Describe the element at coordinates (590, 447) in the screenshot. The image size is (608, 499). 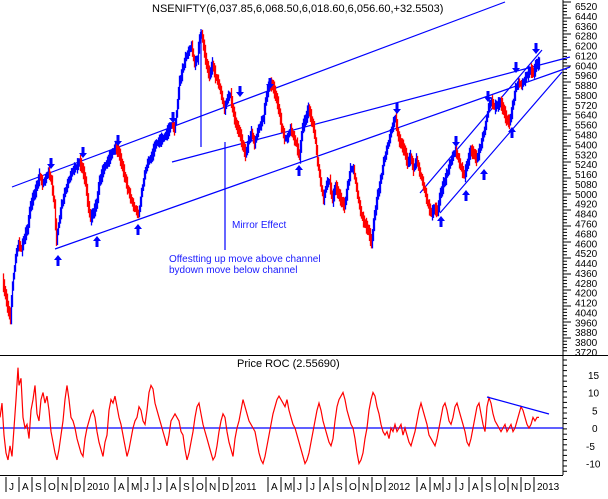
I see `roc-tick-label: -5` at that location.